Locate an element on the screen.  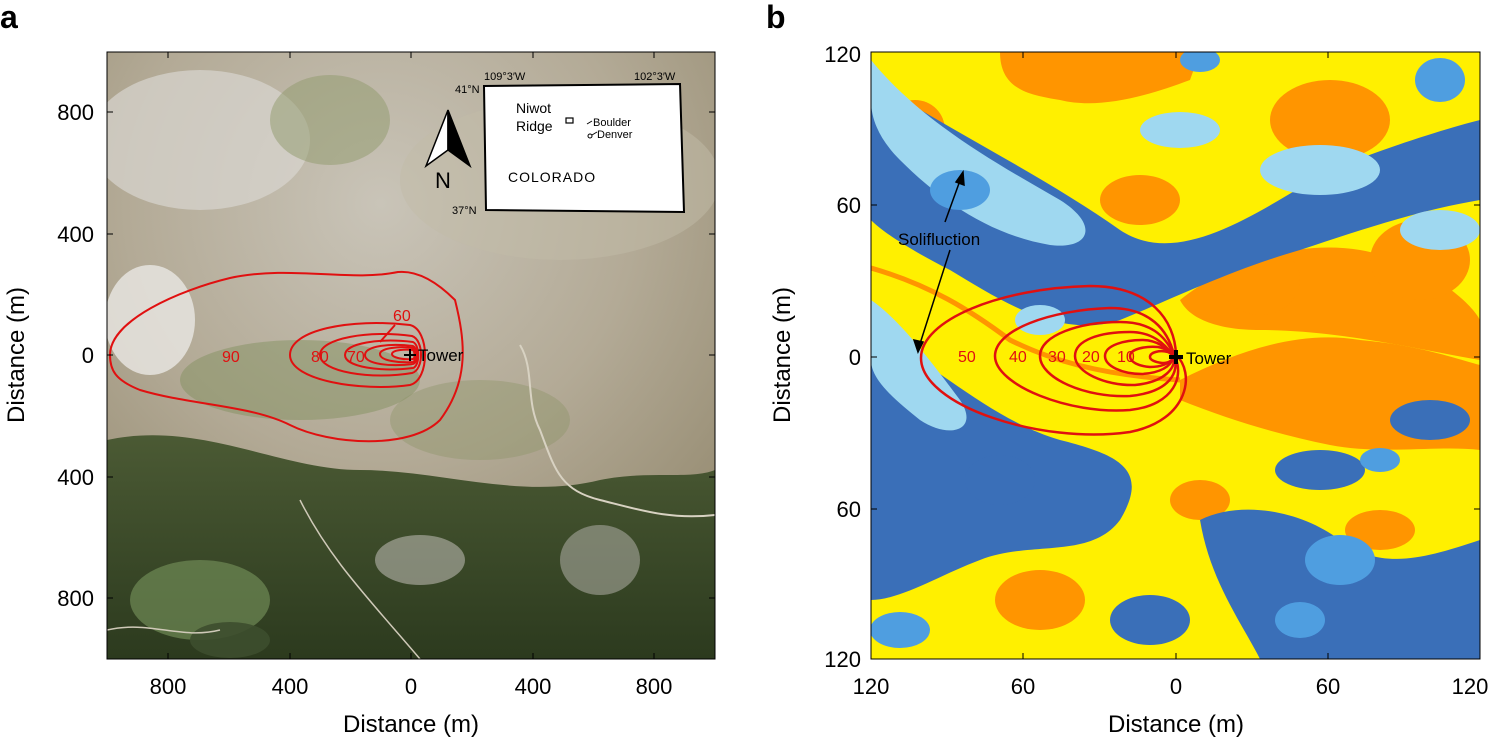
contour-label-50: 50 is located at coordinates (967, 357).